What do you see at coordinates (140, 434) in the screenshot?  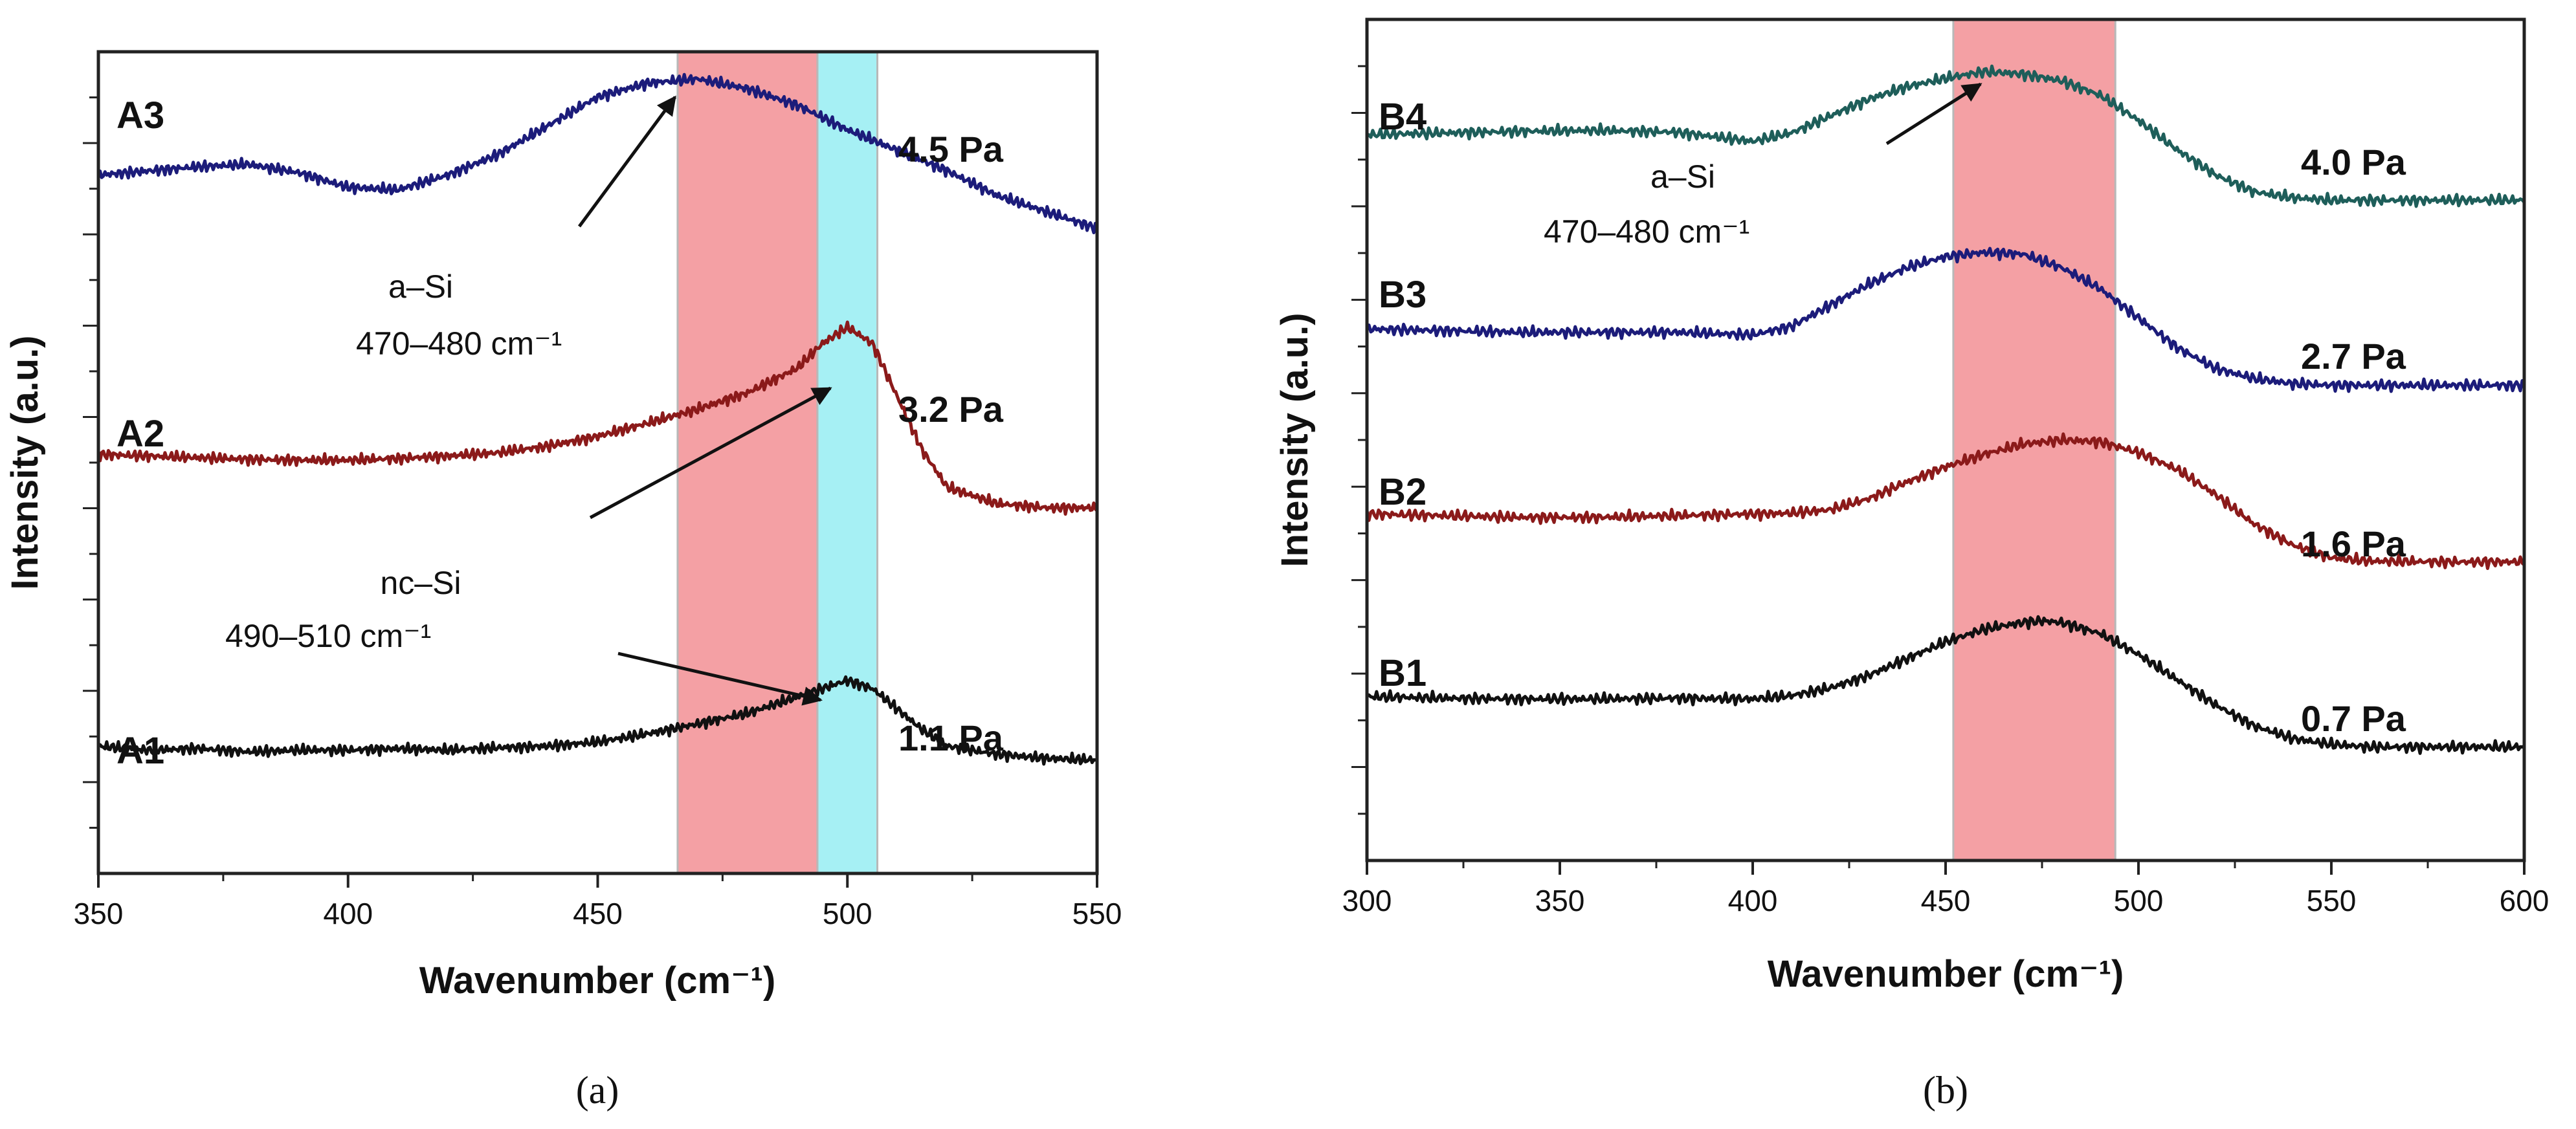 I see `a-label-a2: A2` at bounding box center [140, 434].